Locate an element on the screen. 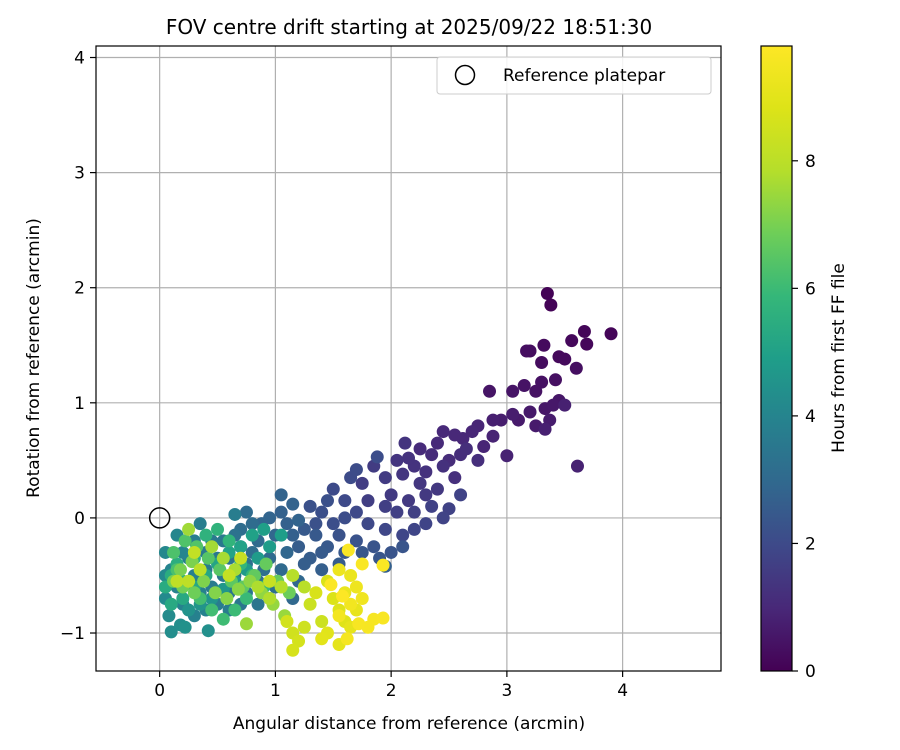 Image resolution: width=900 pixels, height=750 pixels. y-tick-label: 4 is located at coordinates (79, 59).